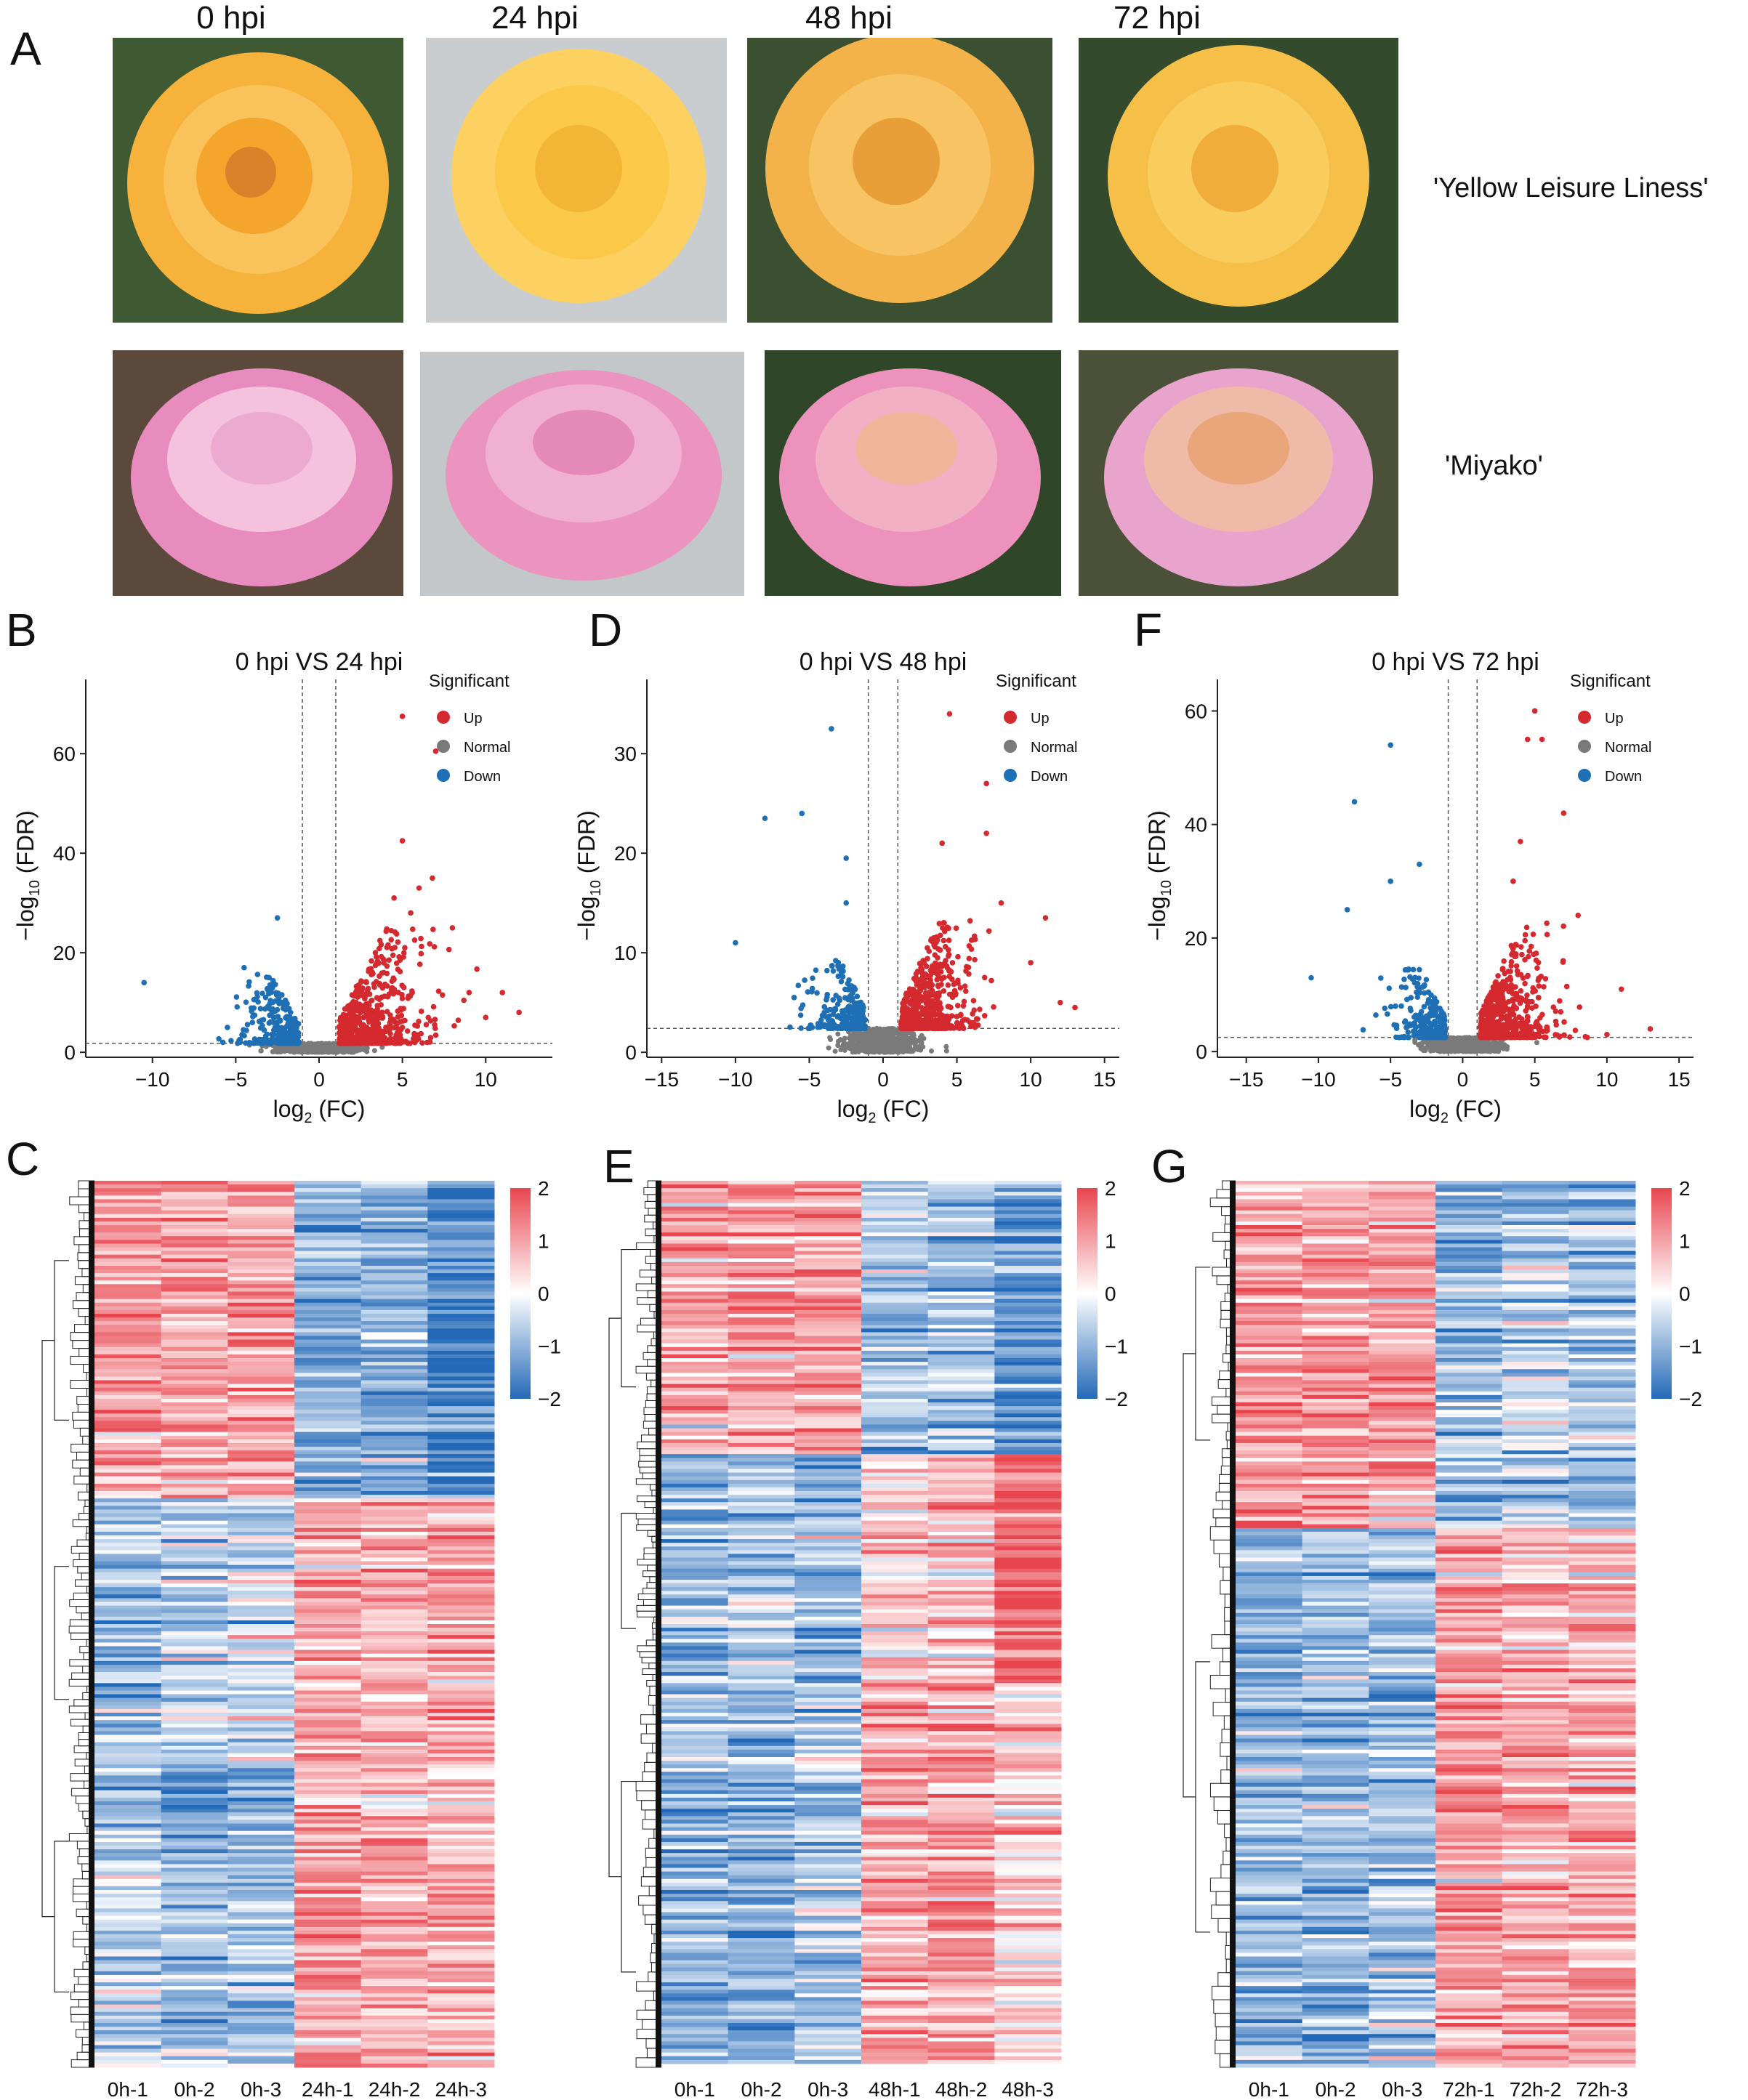 The image size is (1748, 2100). What do you see at coordinates (619, 1166) in the screenshot?
I see `panel-letter-e: E` at bounding box center [619, 1166].